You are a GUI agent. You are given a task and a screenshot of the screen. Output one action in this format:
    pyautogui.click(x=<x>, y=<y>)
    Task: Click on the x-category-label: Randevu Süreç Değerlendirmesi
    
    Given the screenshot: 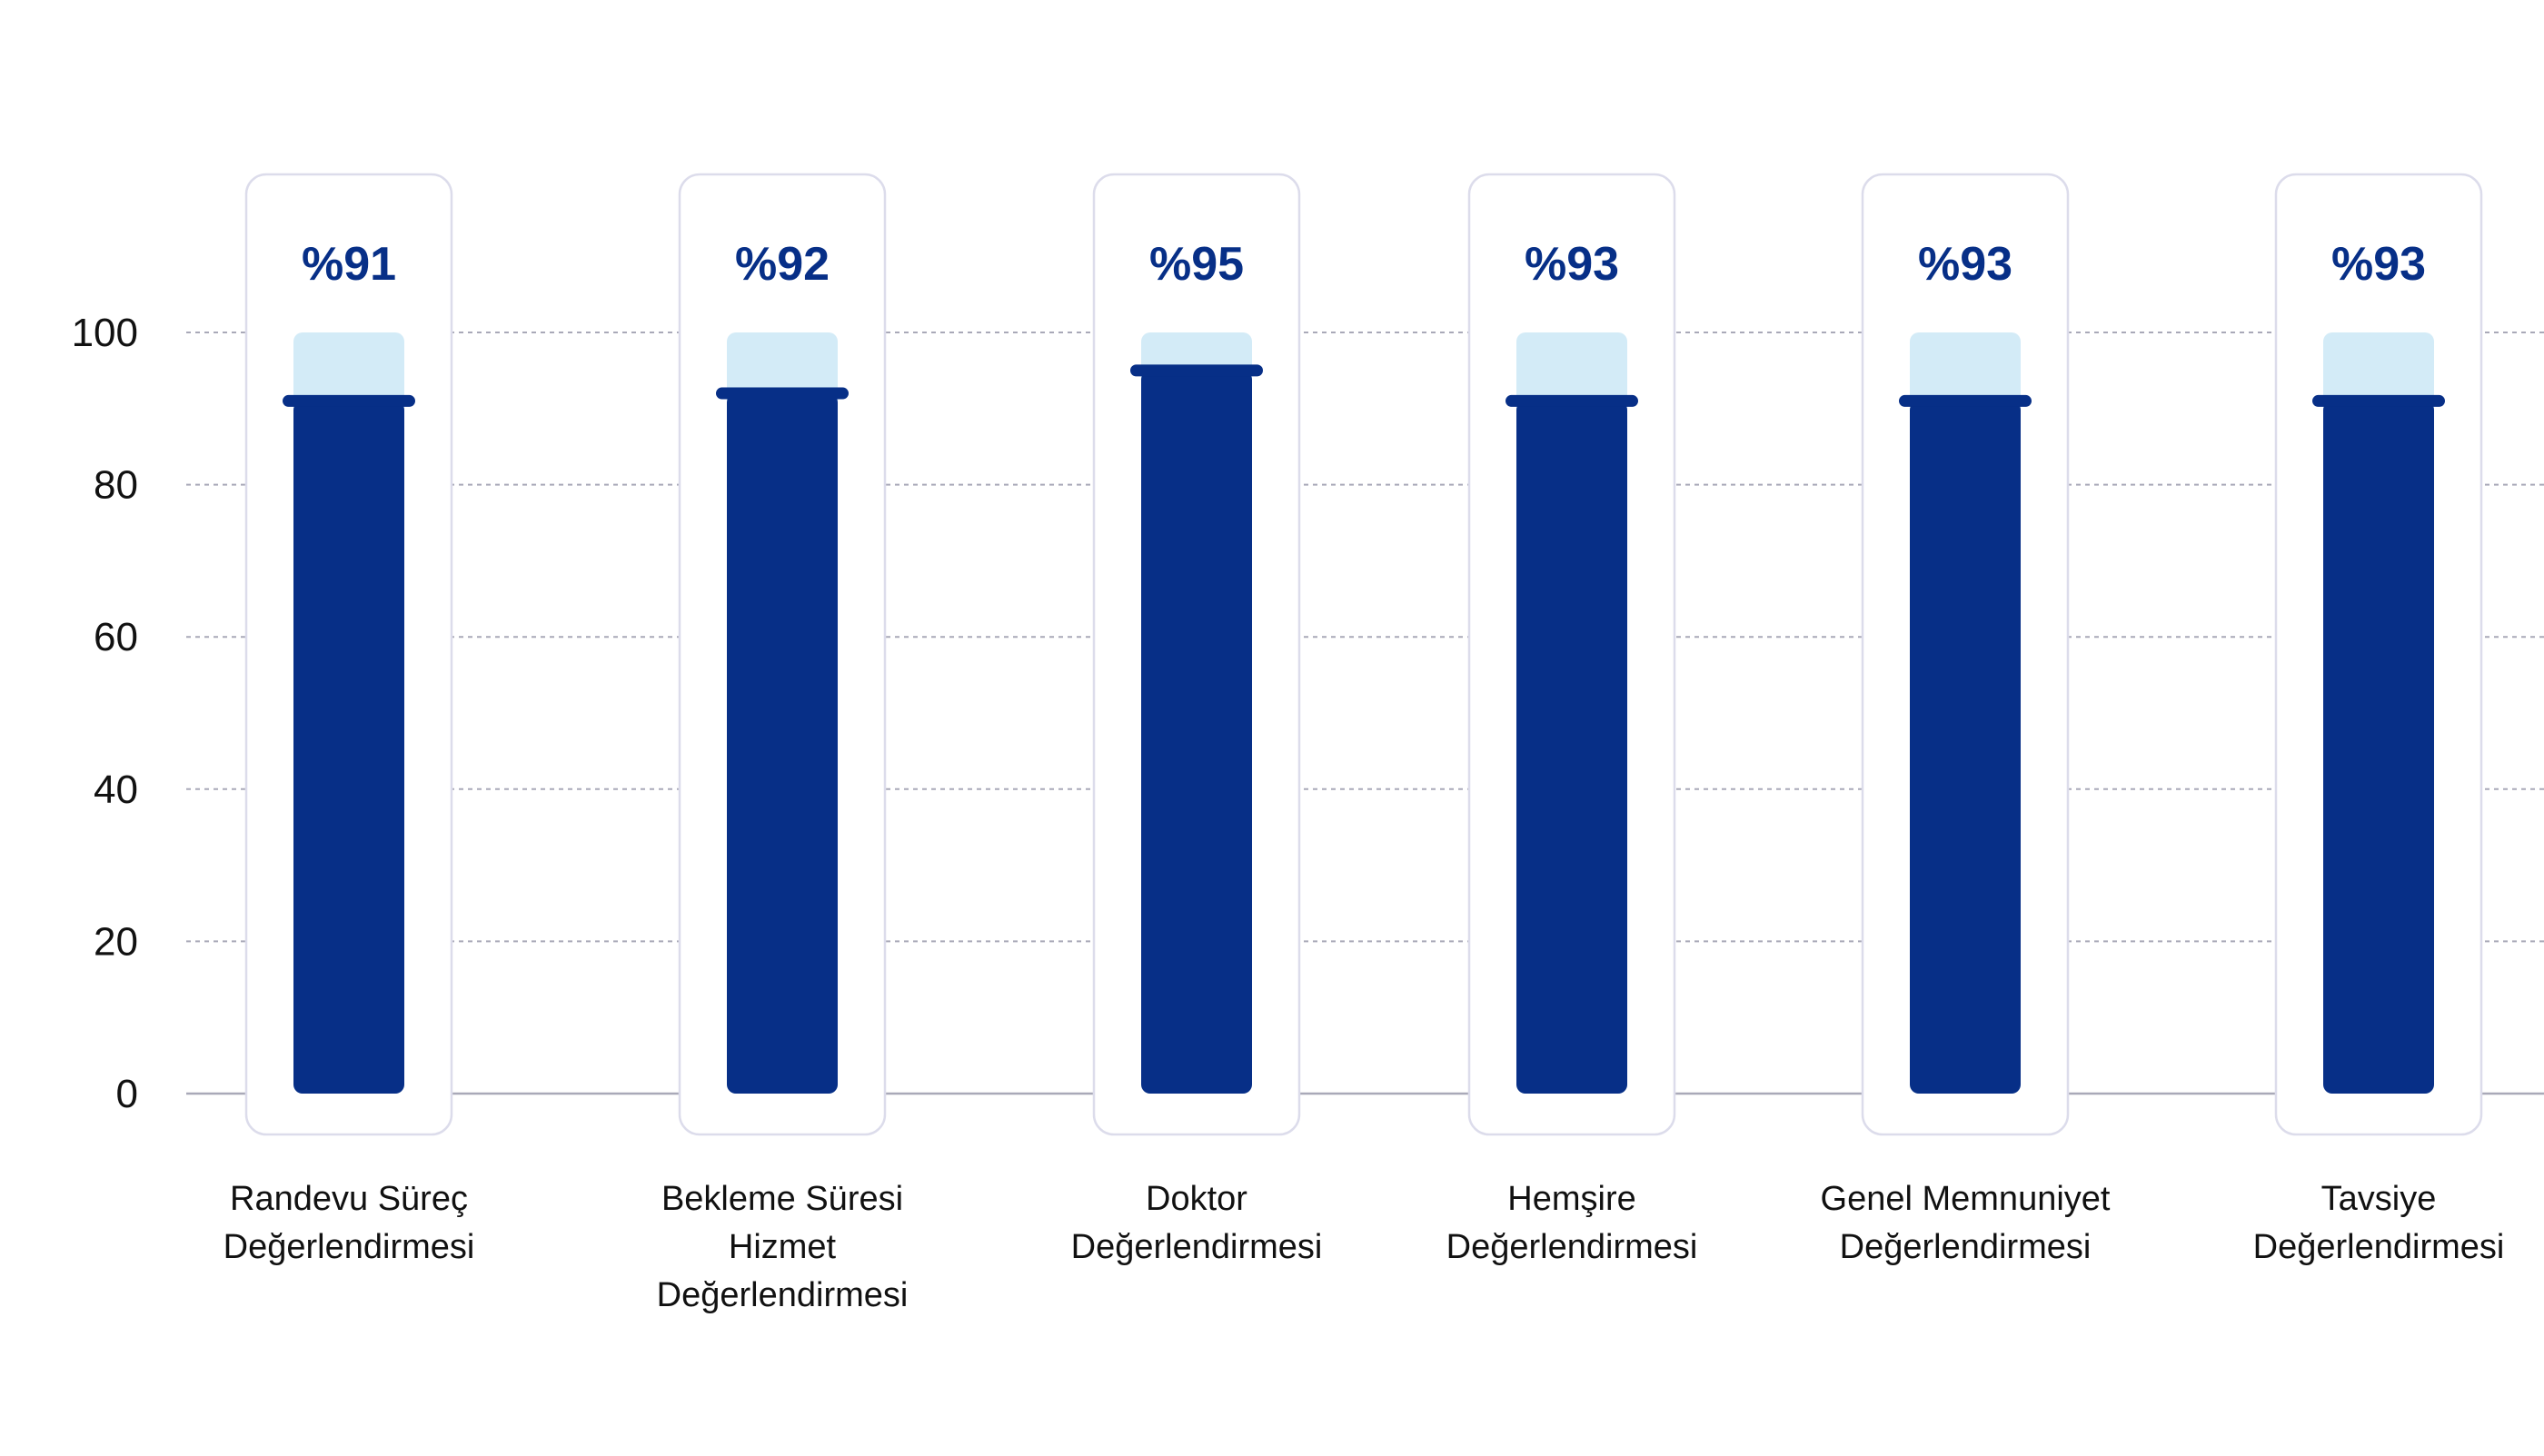 What is the action you would take?
    pyautogui.click(x=349, y=1223)
    